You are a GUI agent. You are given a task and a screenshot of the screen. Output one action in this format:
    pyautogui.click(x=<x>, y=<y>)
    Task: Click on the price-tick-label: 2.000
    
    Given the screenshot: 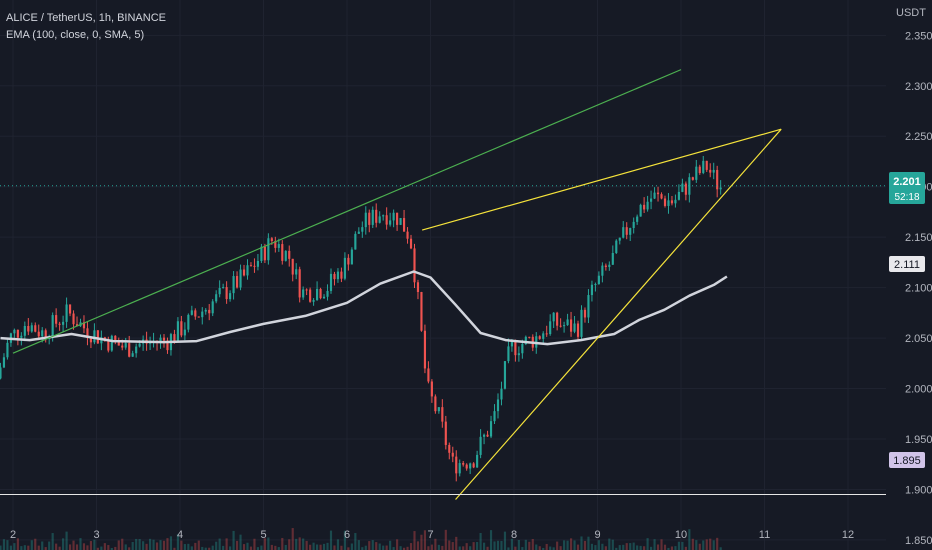 What is the action you would take?
    pyautogui.click(x=918, y=390)
    